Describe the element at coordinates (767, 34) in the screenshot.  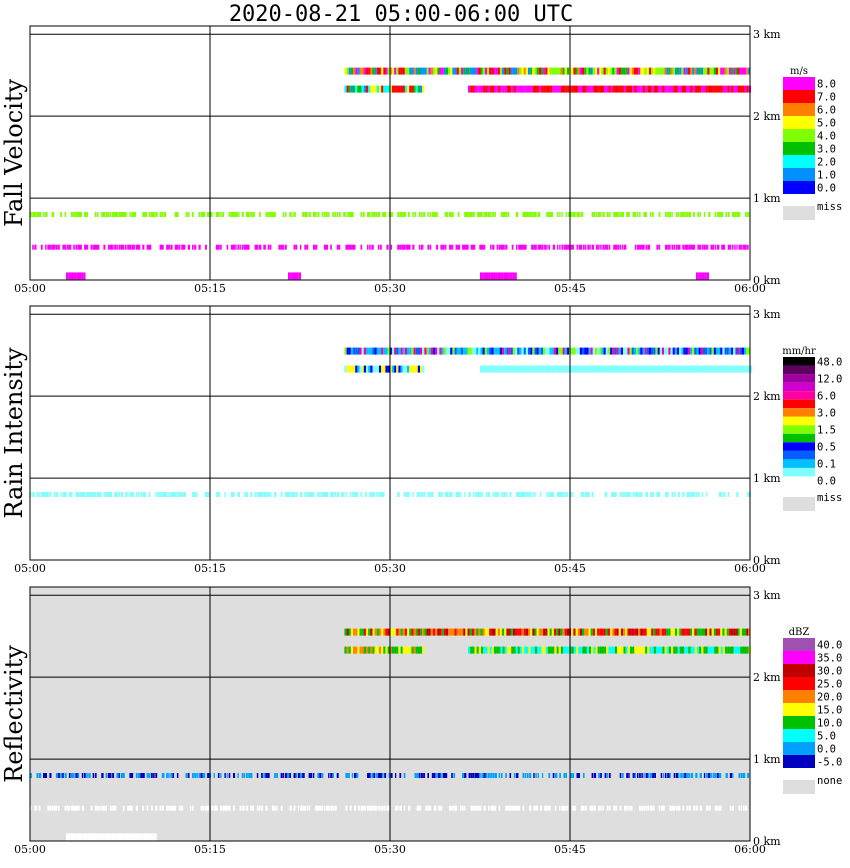
I see `y-tick-label: 3 km` at that location.